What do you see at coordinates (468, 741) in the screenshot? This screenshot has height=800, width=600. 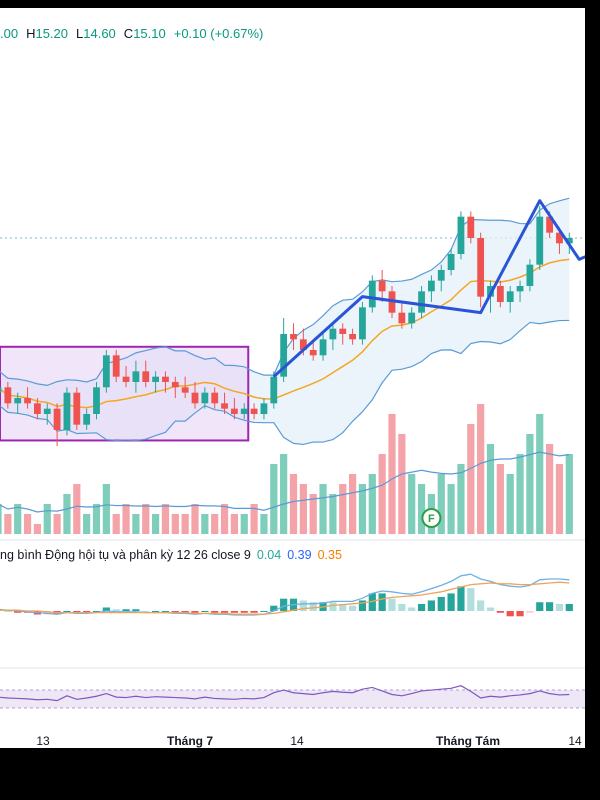 I see `x-axis-label: Tháng Tám` at bounding box center [468, 741].